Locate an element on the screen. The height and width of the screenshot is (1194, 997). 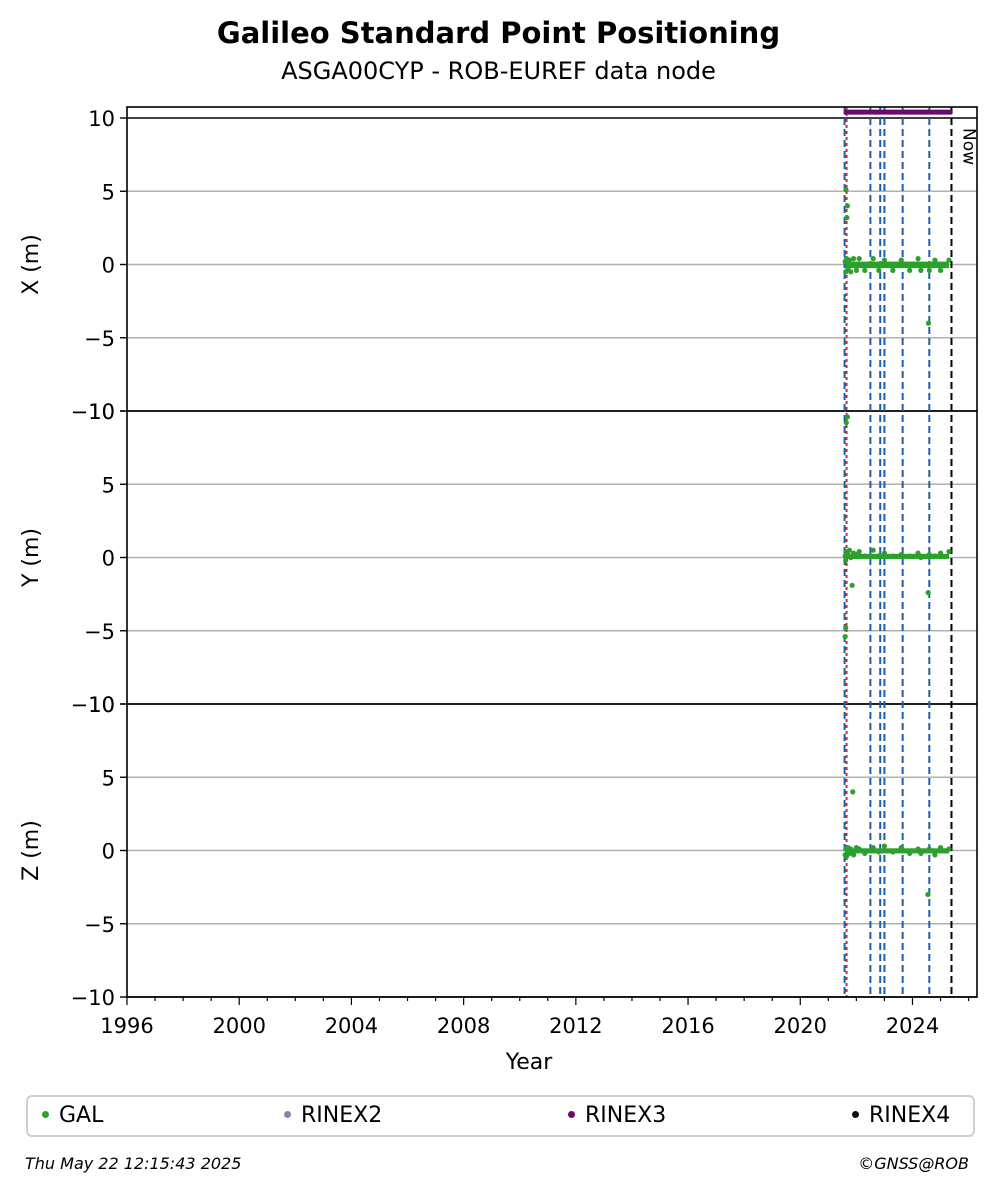
legend-item-rinex2: RINEX2 is located at coordinates (333, 1116).